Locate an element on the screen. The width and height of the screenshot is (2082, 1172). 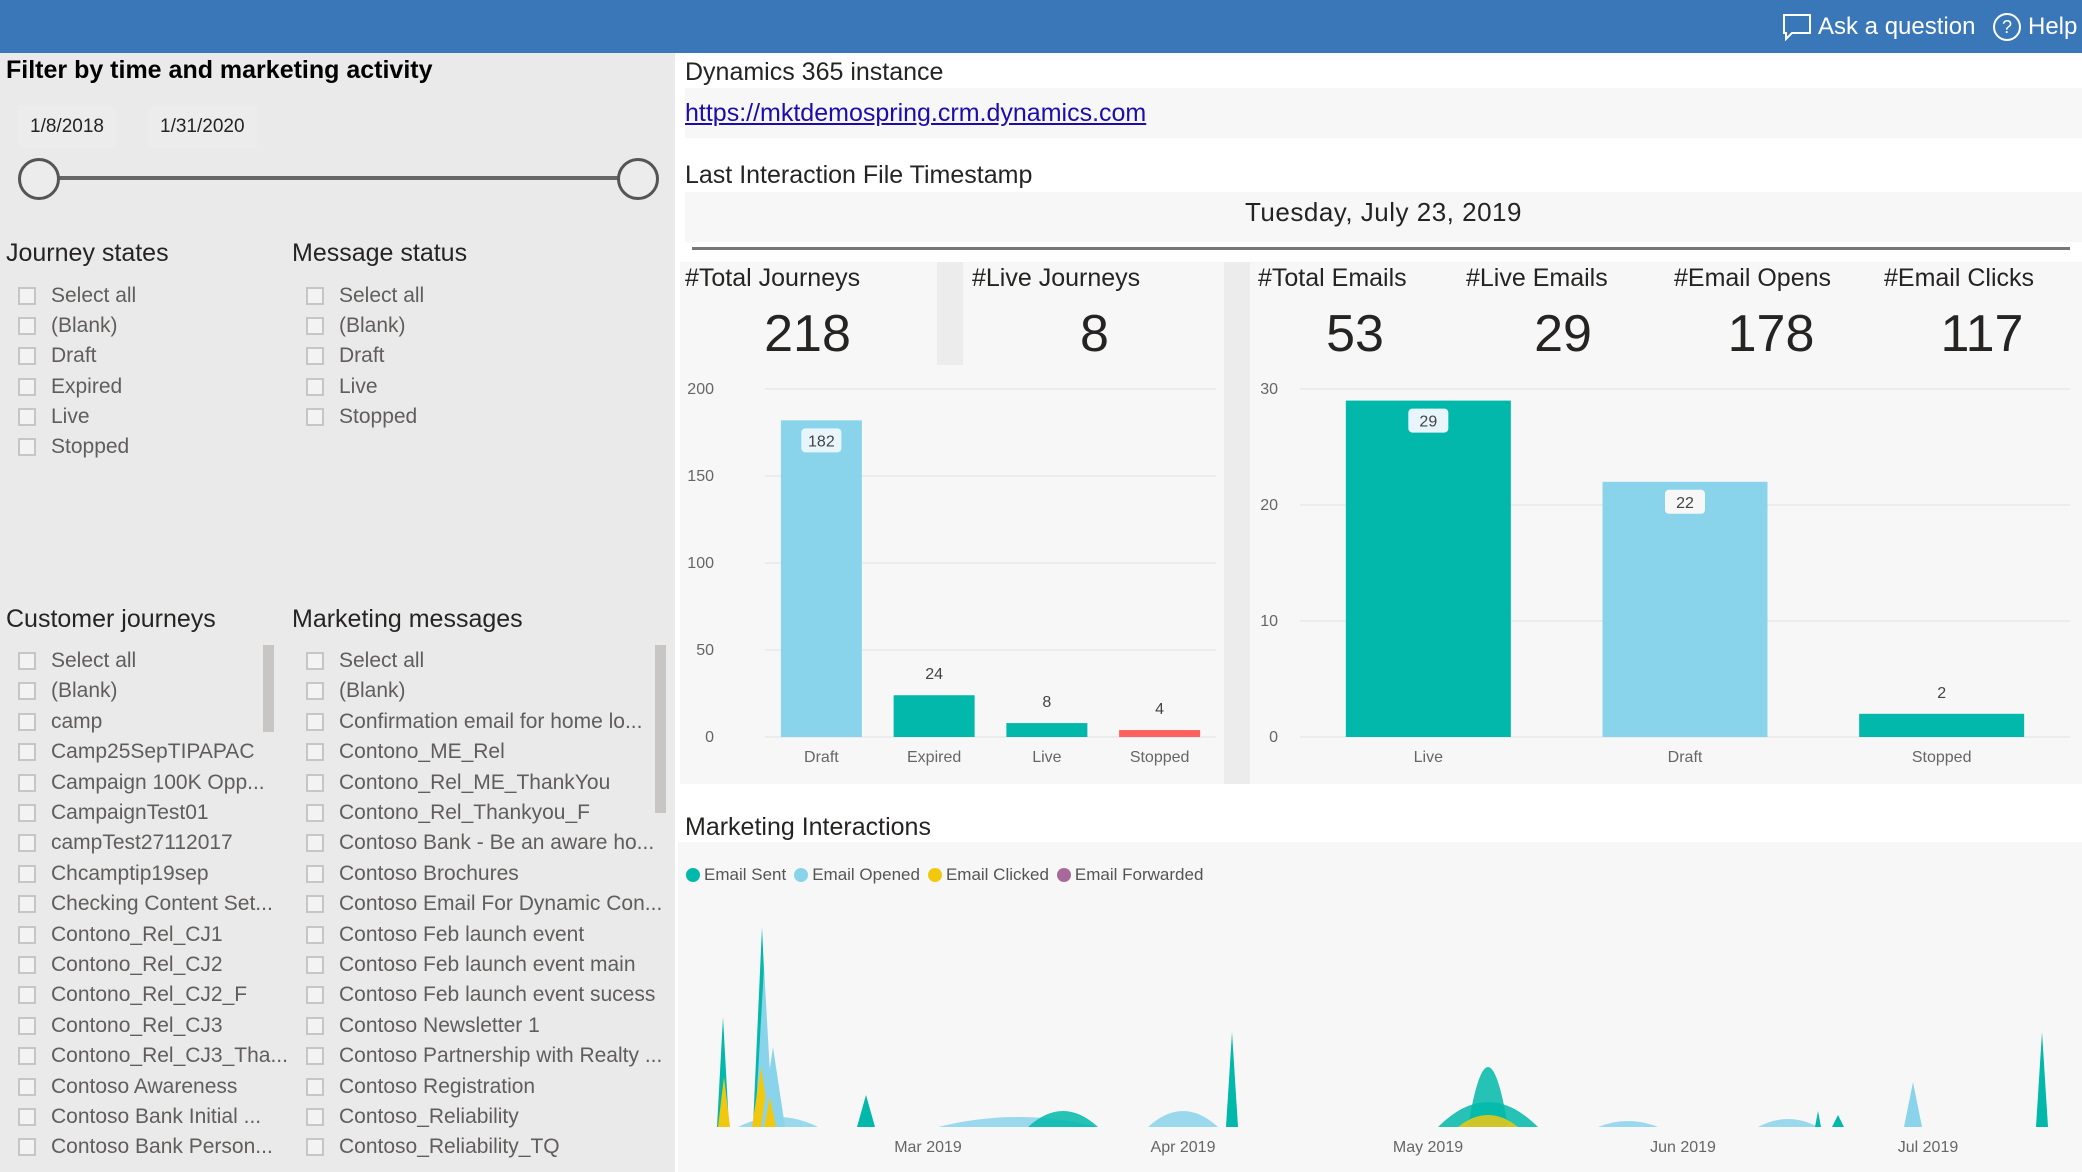
legend-item: Email Opened is located at coordinates (857, 875).